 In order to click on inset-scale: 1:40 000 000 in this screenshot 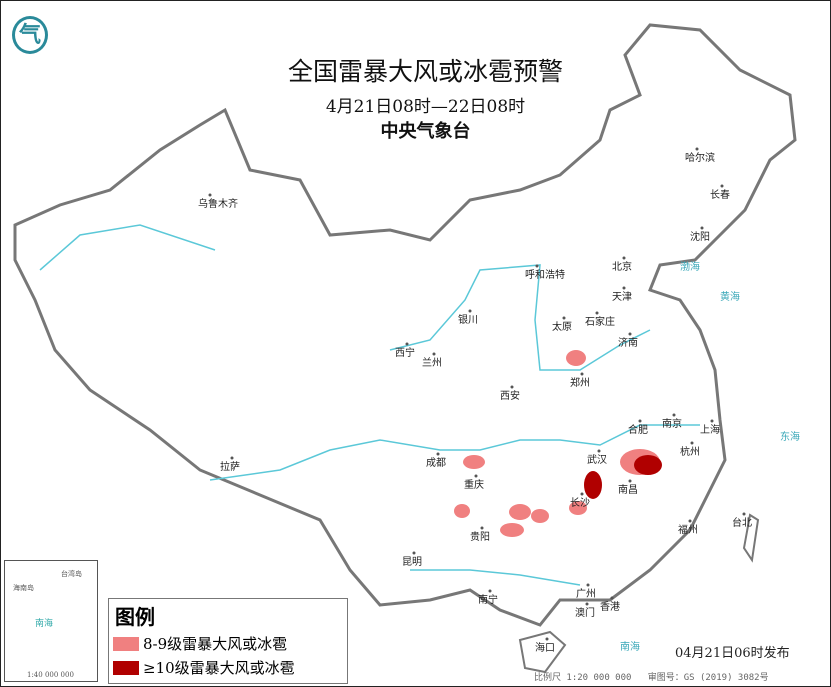, I will do `click(50, 675)`.